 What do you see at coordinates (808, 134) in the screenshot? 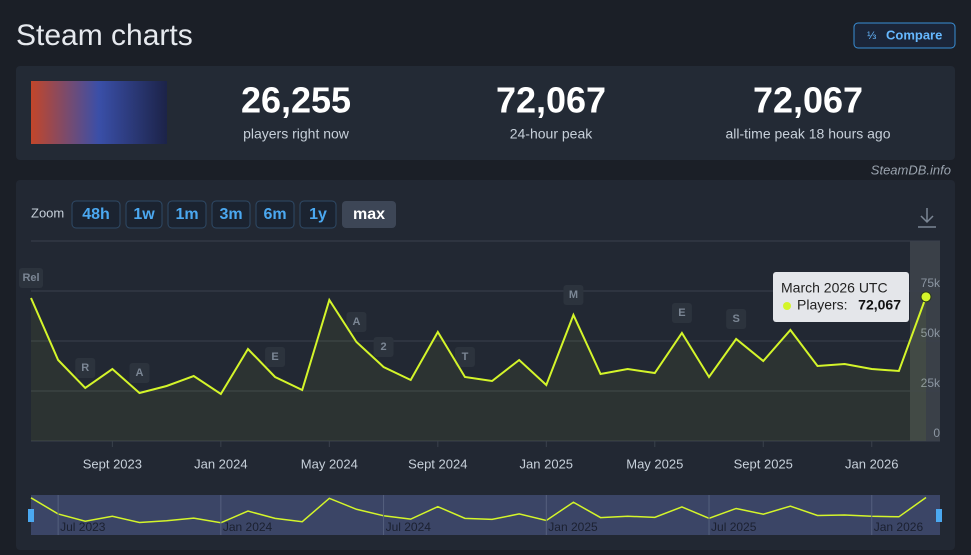
I see `stat-label: all-time peak 18 hours ago` at bounding box center [808, 134].